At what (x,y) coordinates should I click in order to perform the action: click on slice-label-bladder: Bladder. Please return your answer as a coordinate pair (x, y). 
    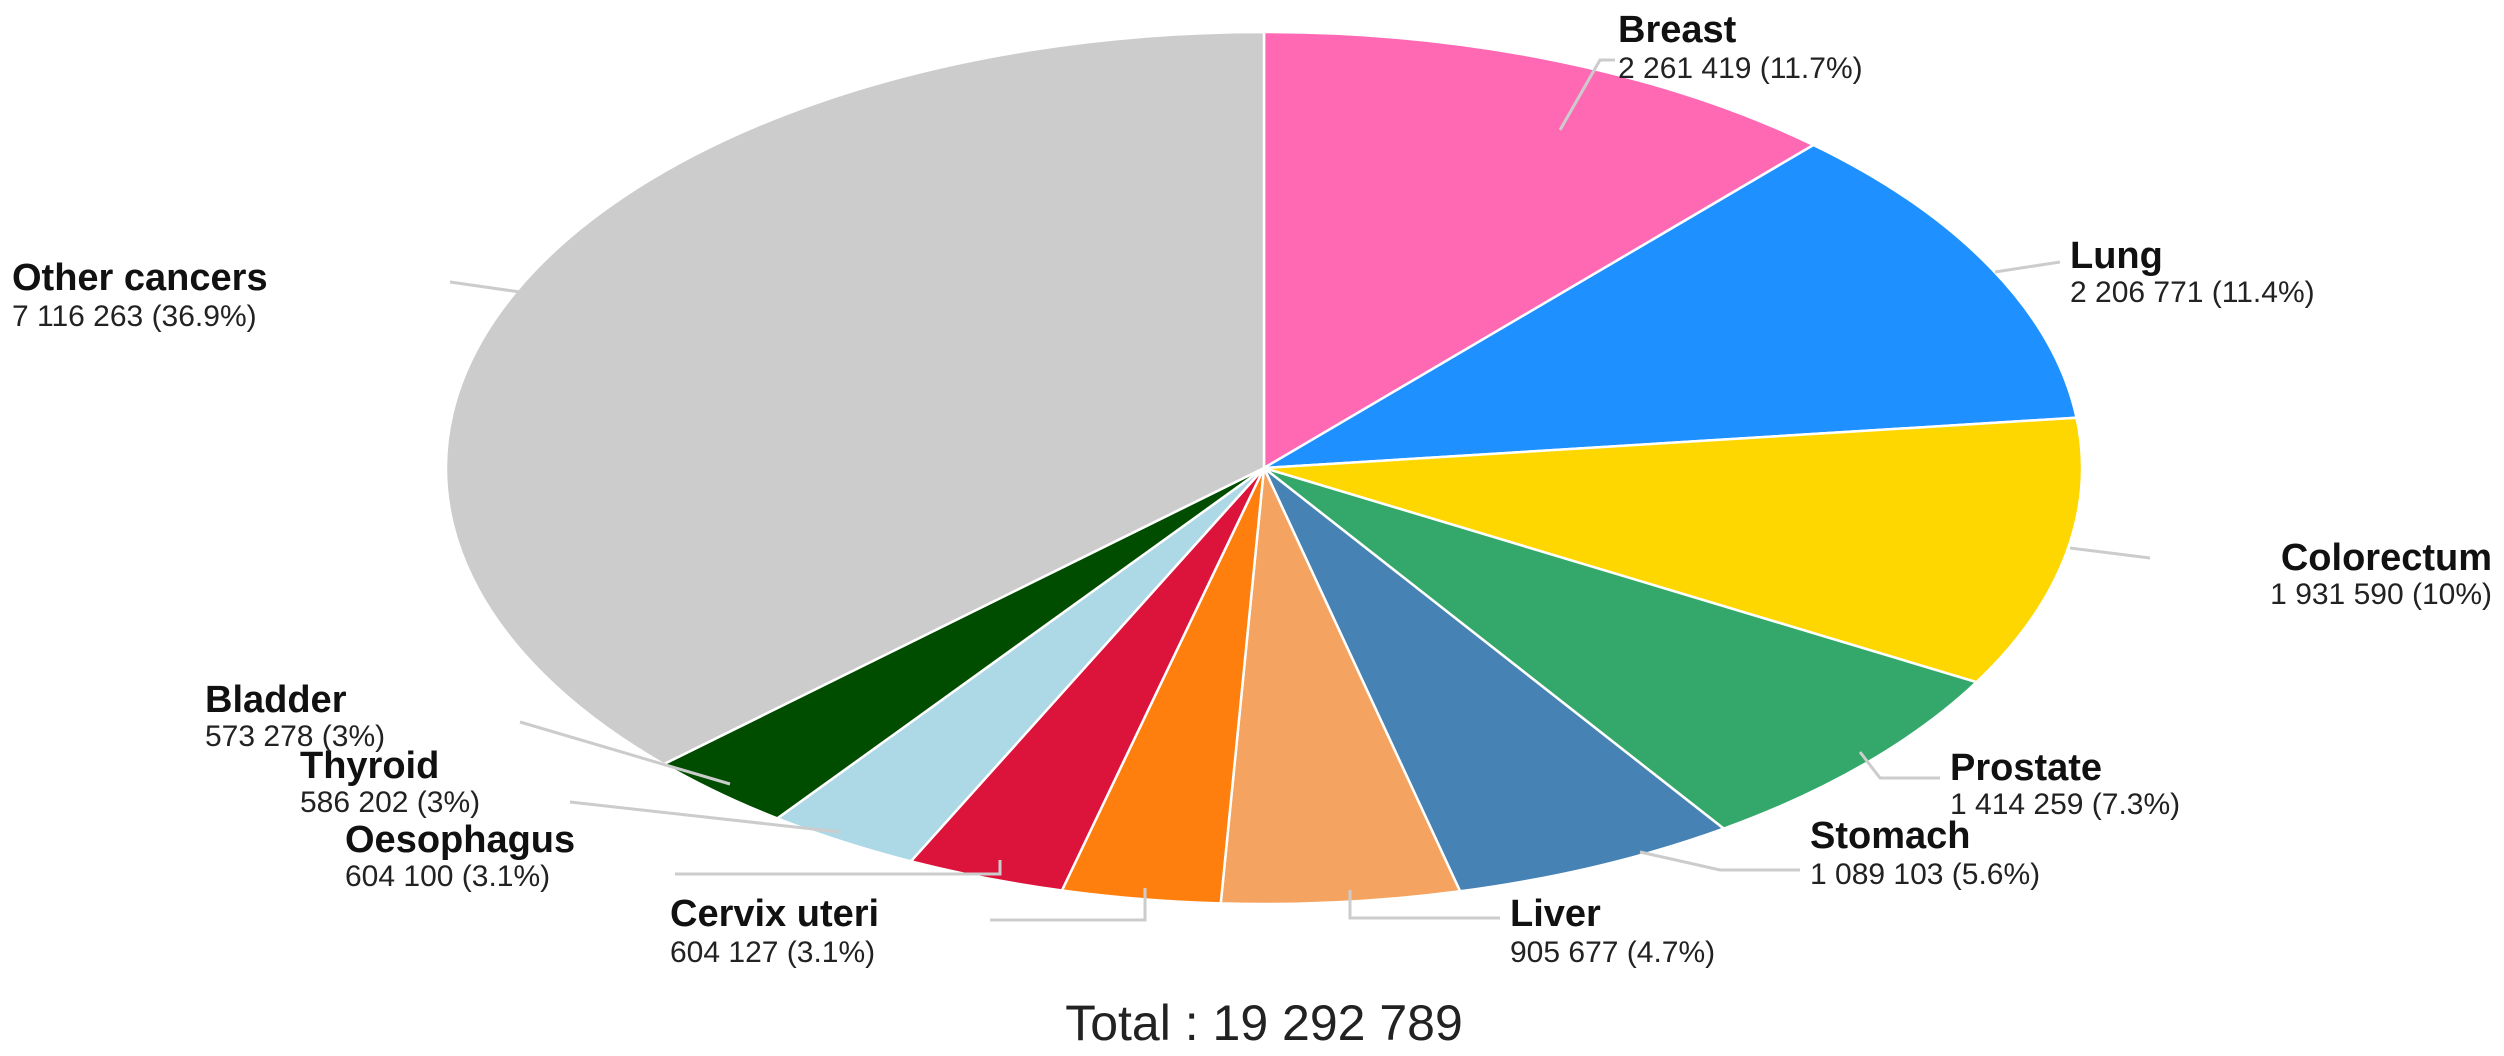
    Looking at the image, I should click on (276, 700).